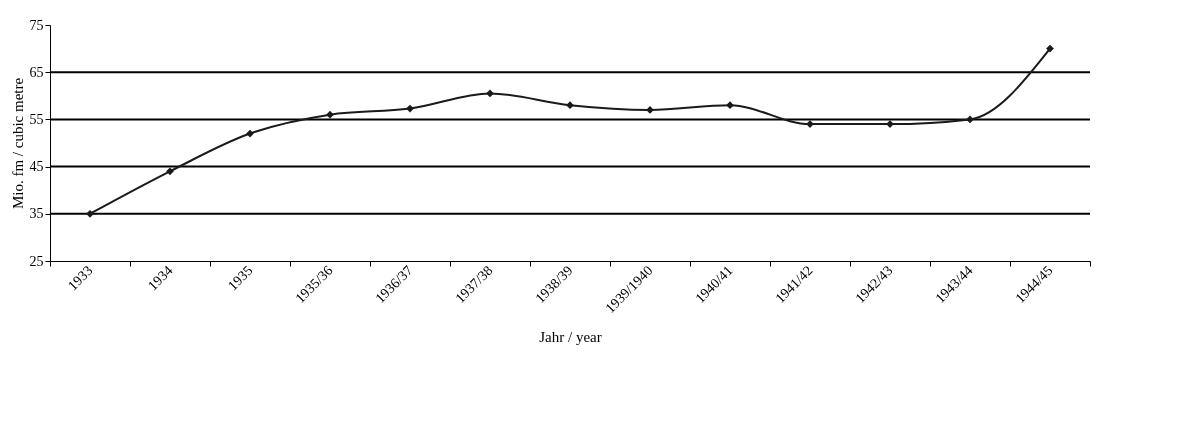 Image resolution: width=1189 pixels, height=432 pixels. Describe the element at coordinates (36, 72) in the screenshot. I see `y-tick-label: 65` at that location.